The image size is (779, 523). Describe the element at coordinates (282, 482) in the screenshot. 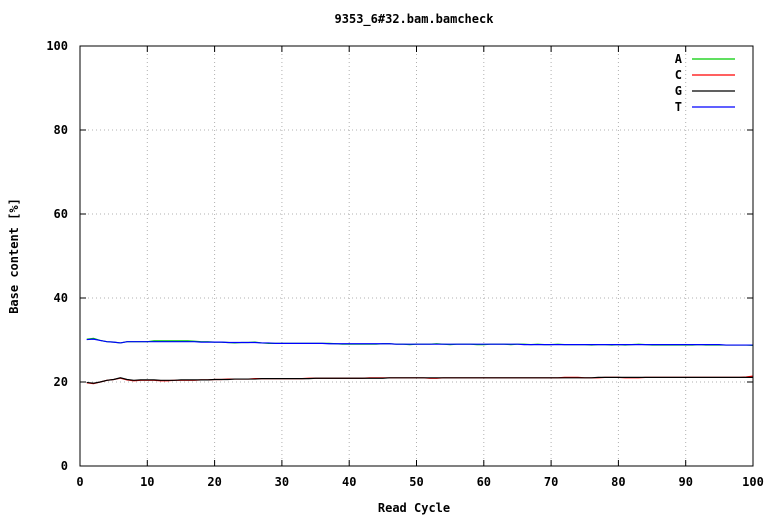

I see `x-tick-label: 30` at that location.